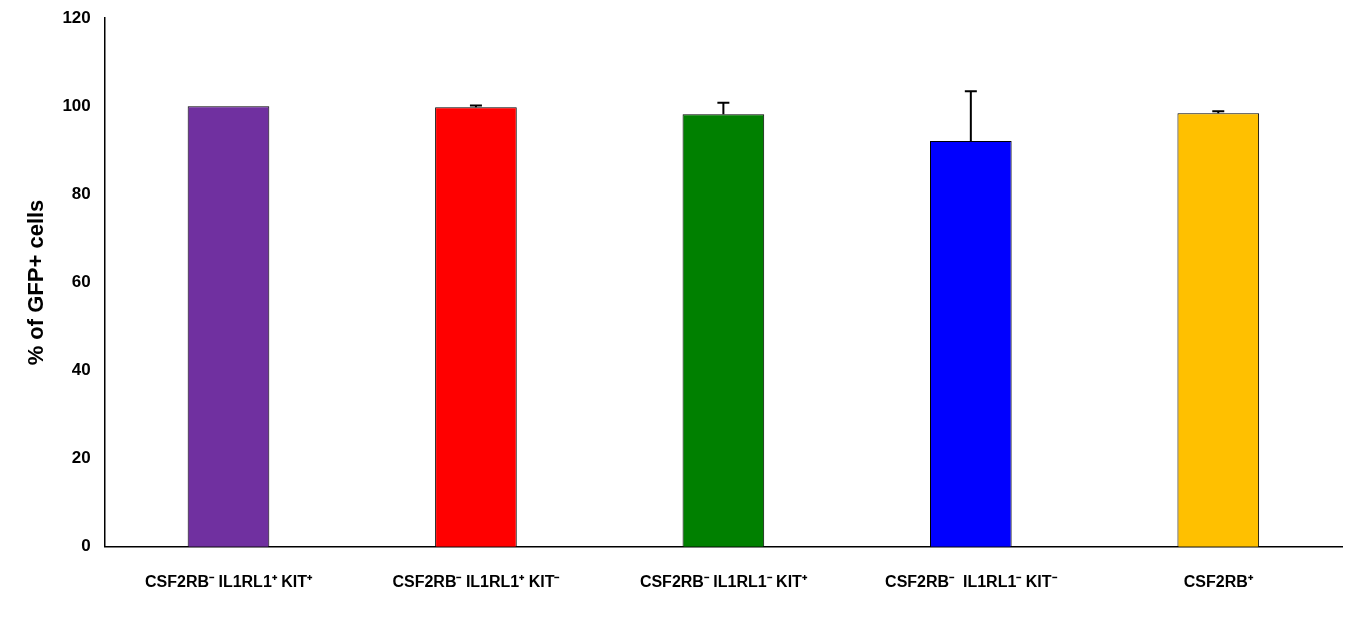  What do you see at coordinates (36, 282) in the screenshot?
I see `y-axis-title: % of GFP+ cells` at bounding box center [36, 282].